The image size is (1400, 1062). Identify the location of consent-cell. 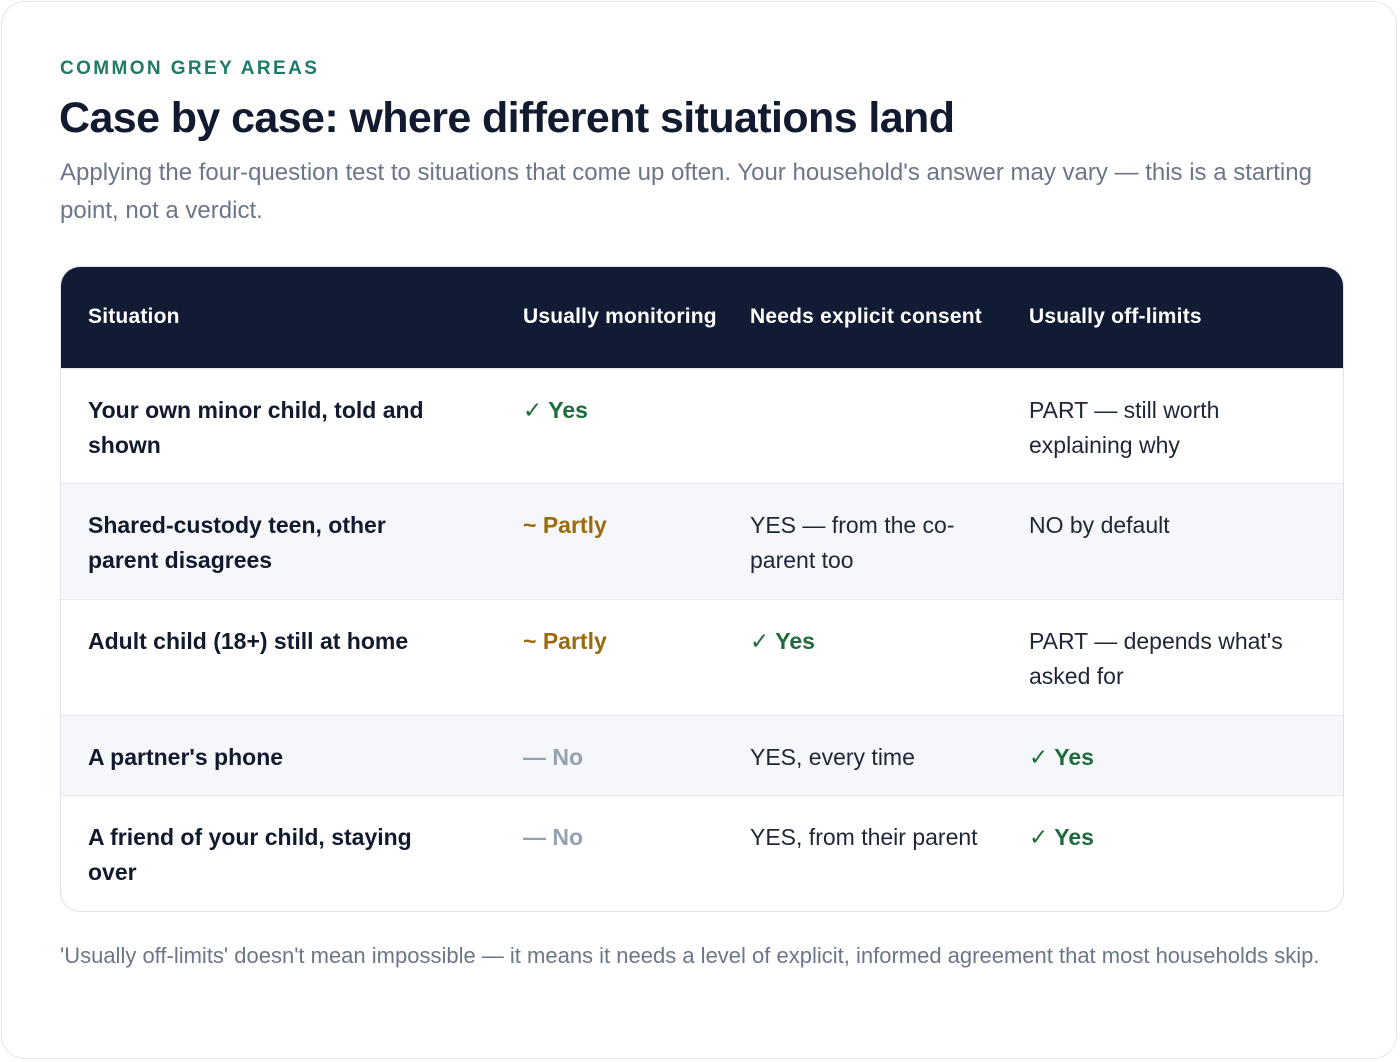
(874, 425).